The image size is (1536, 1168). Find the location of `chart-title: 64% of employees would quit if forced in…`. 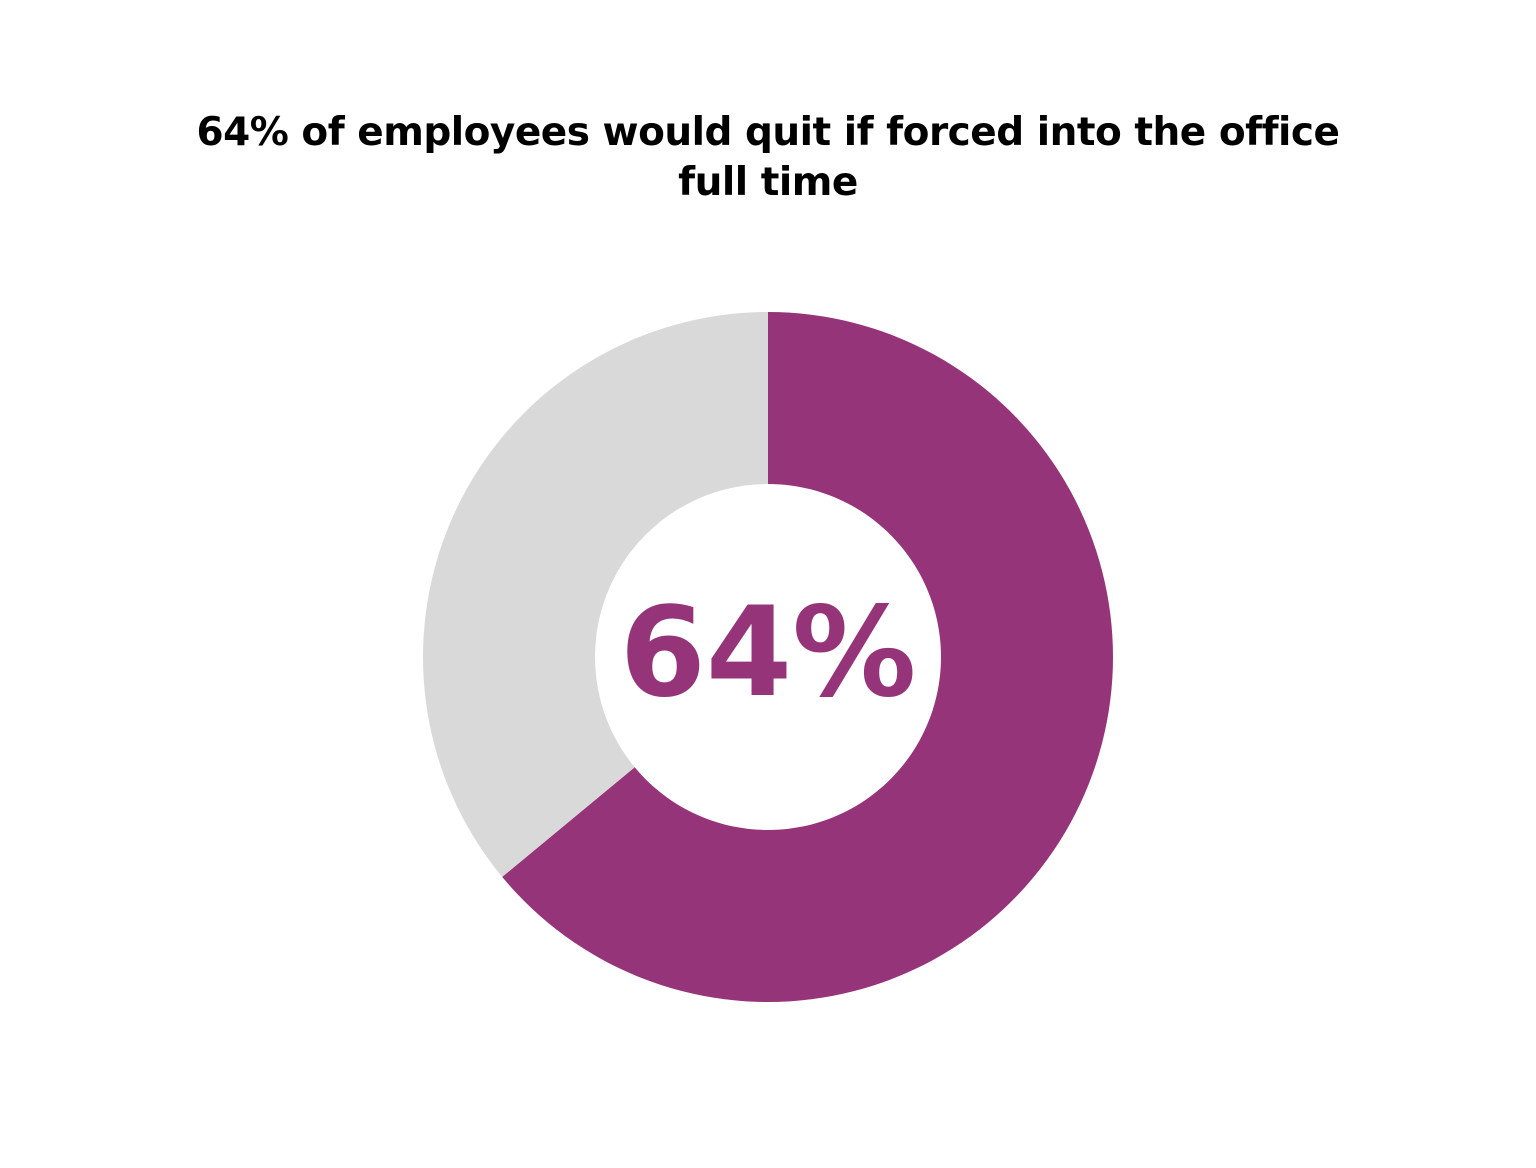

chart-title: 64% of employees would quit if forced in… is located at coordinates (768, 157).